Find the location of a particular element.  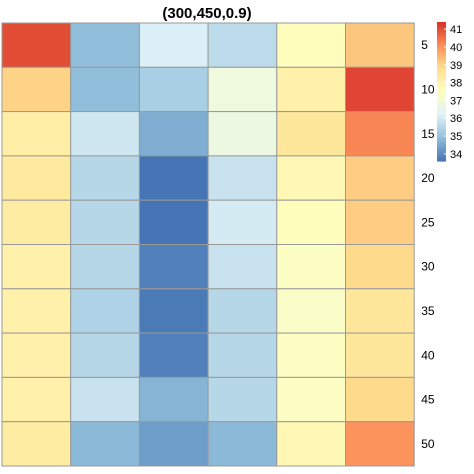

heatmap-cell-r45-c0.3 is located at coordinates (380, 399).